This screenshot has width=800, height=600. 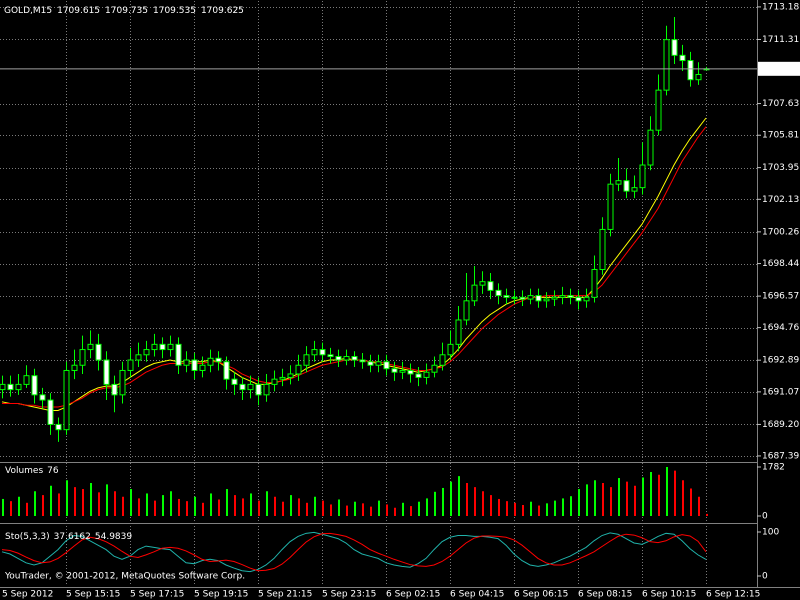 I want to click on y-tick-label: 1692.89, so click(x=780, y=361).